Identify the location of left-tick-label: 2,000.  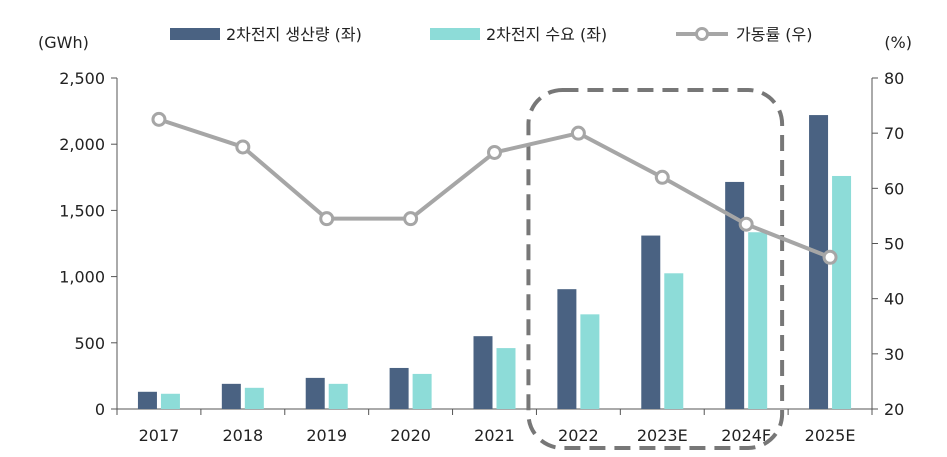
(82, 144).